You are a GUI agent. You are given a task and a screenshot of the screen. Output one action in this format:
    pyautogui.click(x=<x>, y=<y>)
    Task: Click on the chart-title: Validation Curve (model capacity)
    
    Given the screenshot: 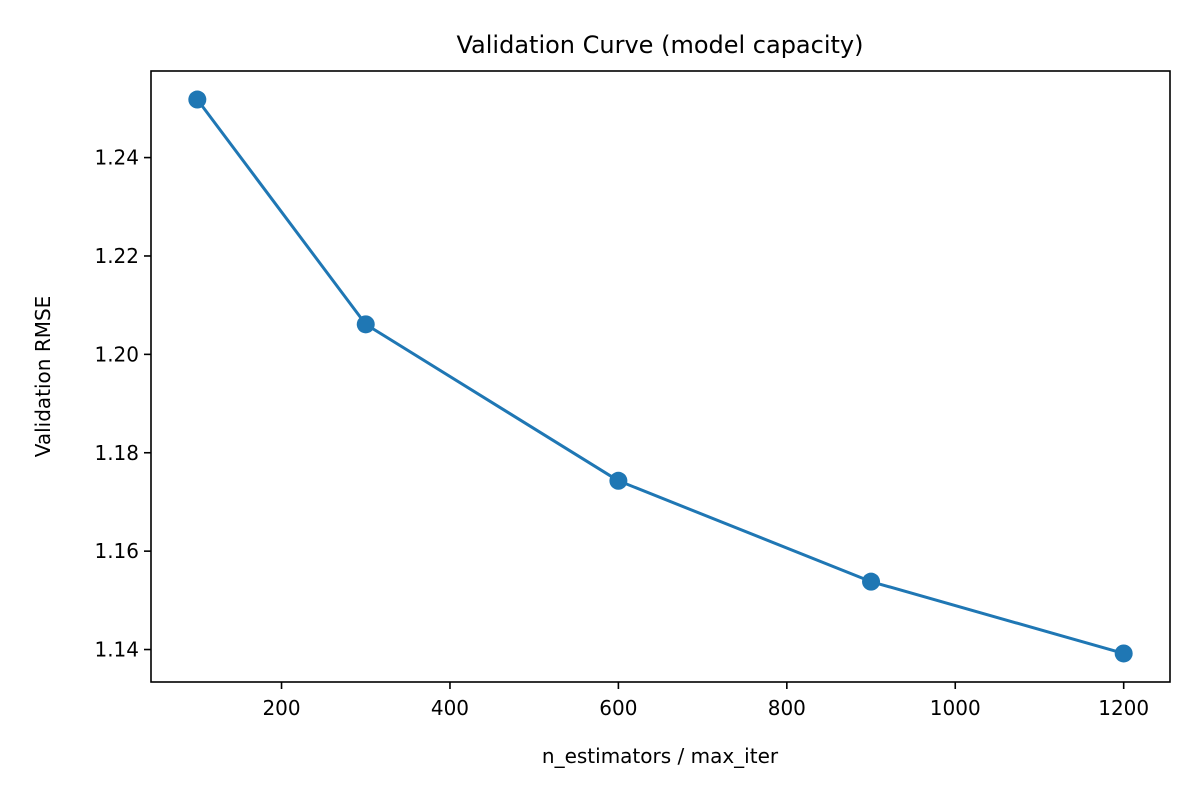 What is the action you would take?
    pyautogui.click(x=660, y=45)
    